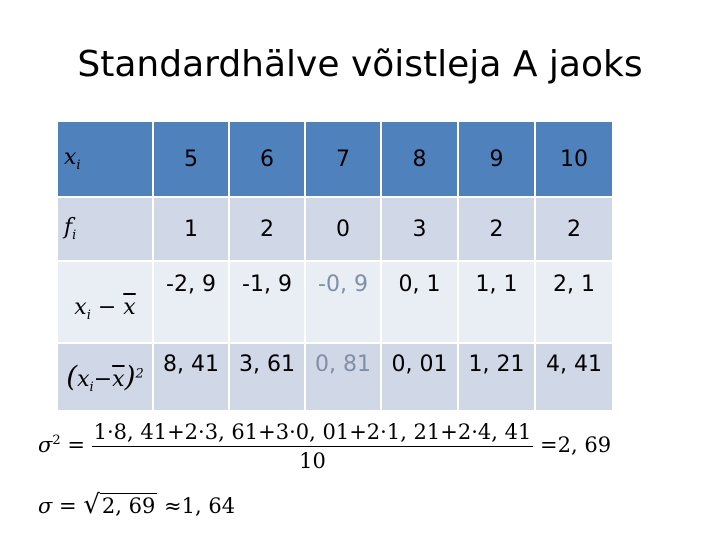  What do you see at coordinates (191, 377) in the screenshot?
I see `table-cell: 8, 41` at bounding box center [191, 377].